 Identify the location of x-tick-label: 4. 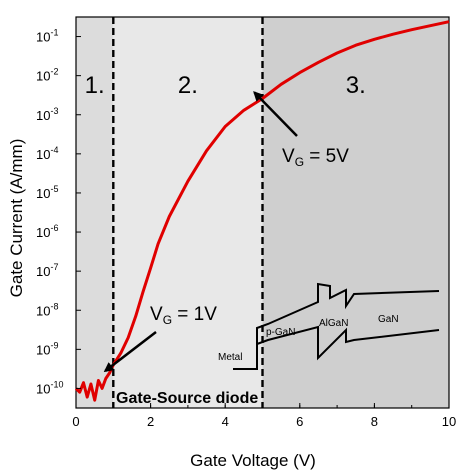
(225, 421).